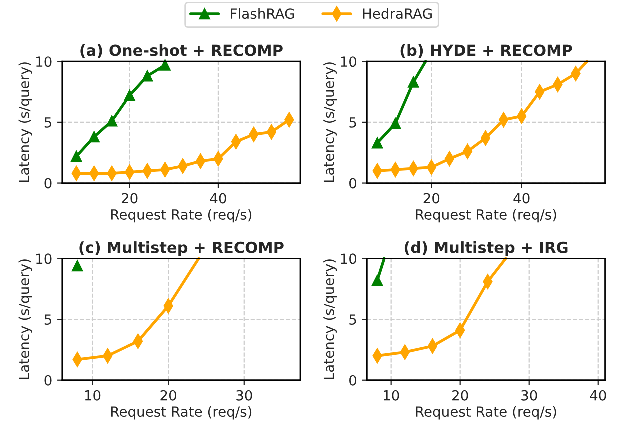 This screenshot has height=425, width=624. Describe the element at coordinates (397, 14) in the screenshot. I see `legend-label: HedraRAG` at that location.